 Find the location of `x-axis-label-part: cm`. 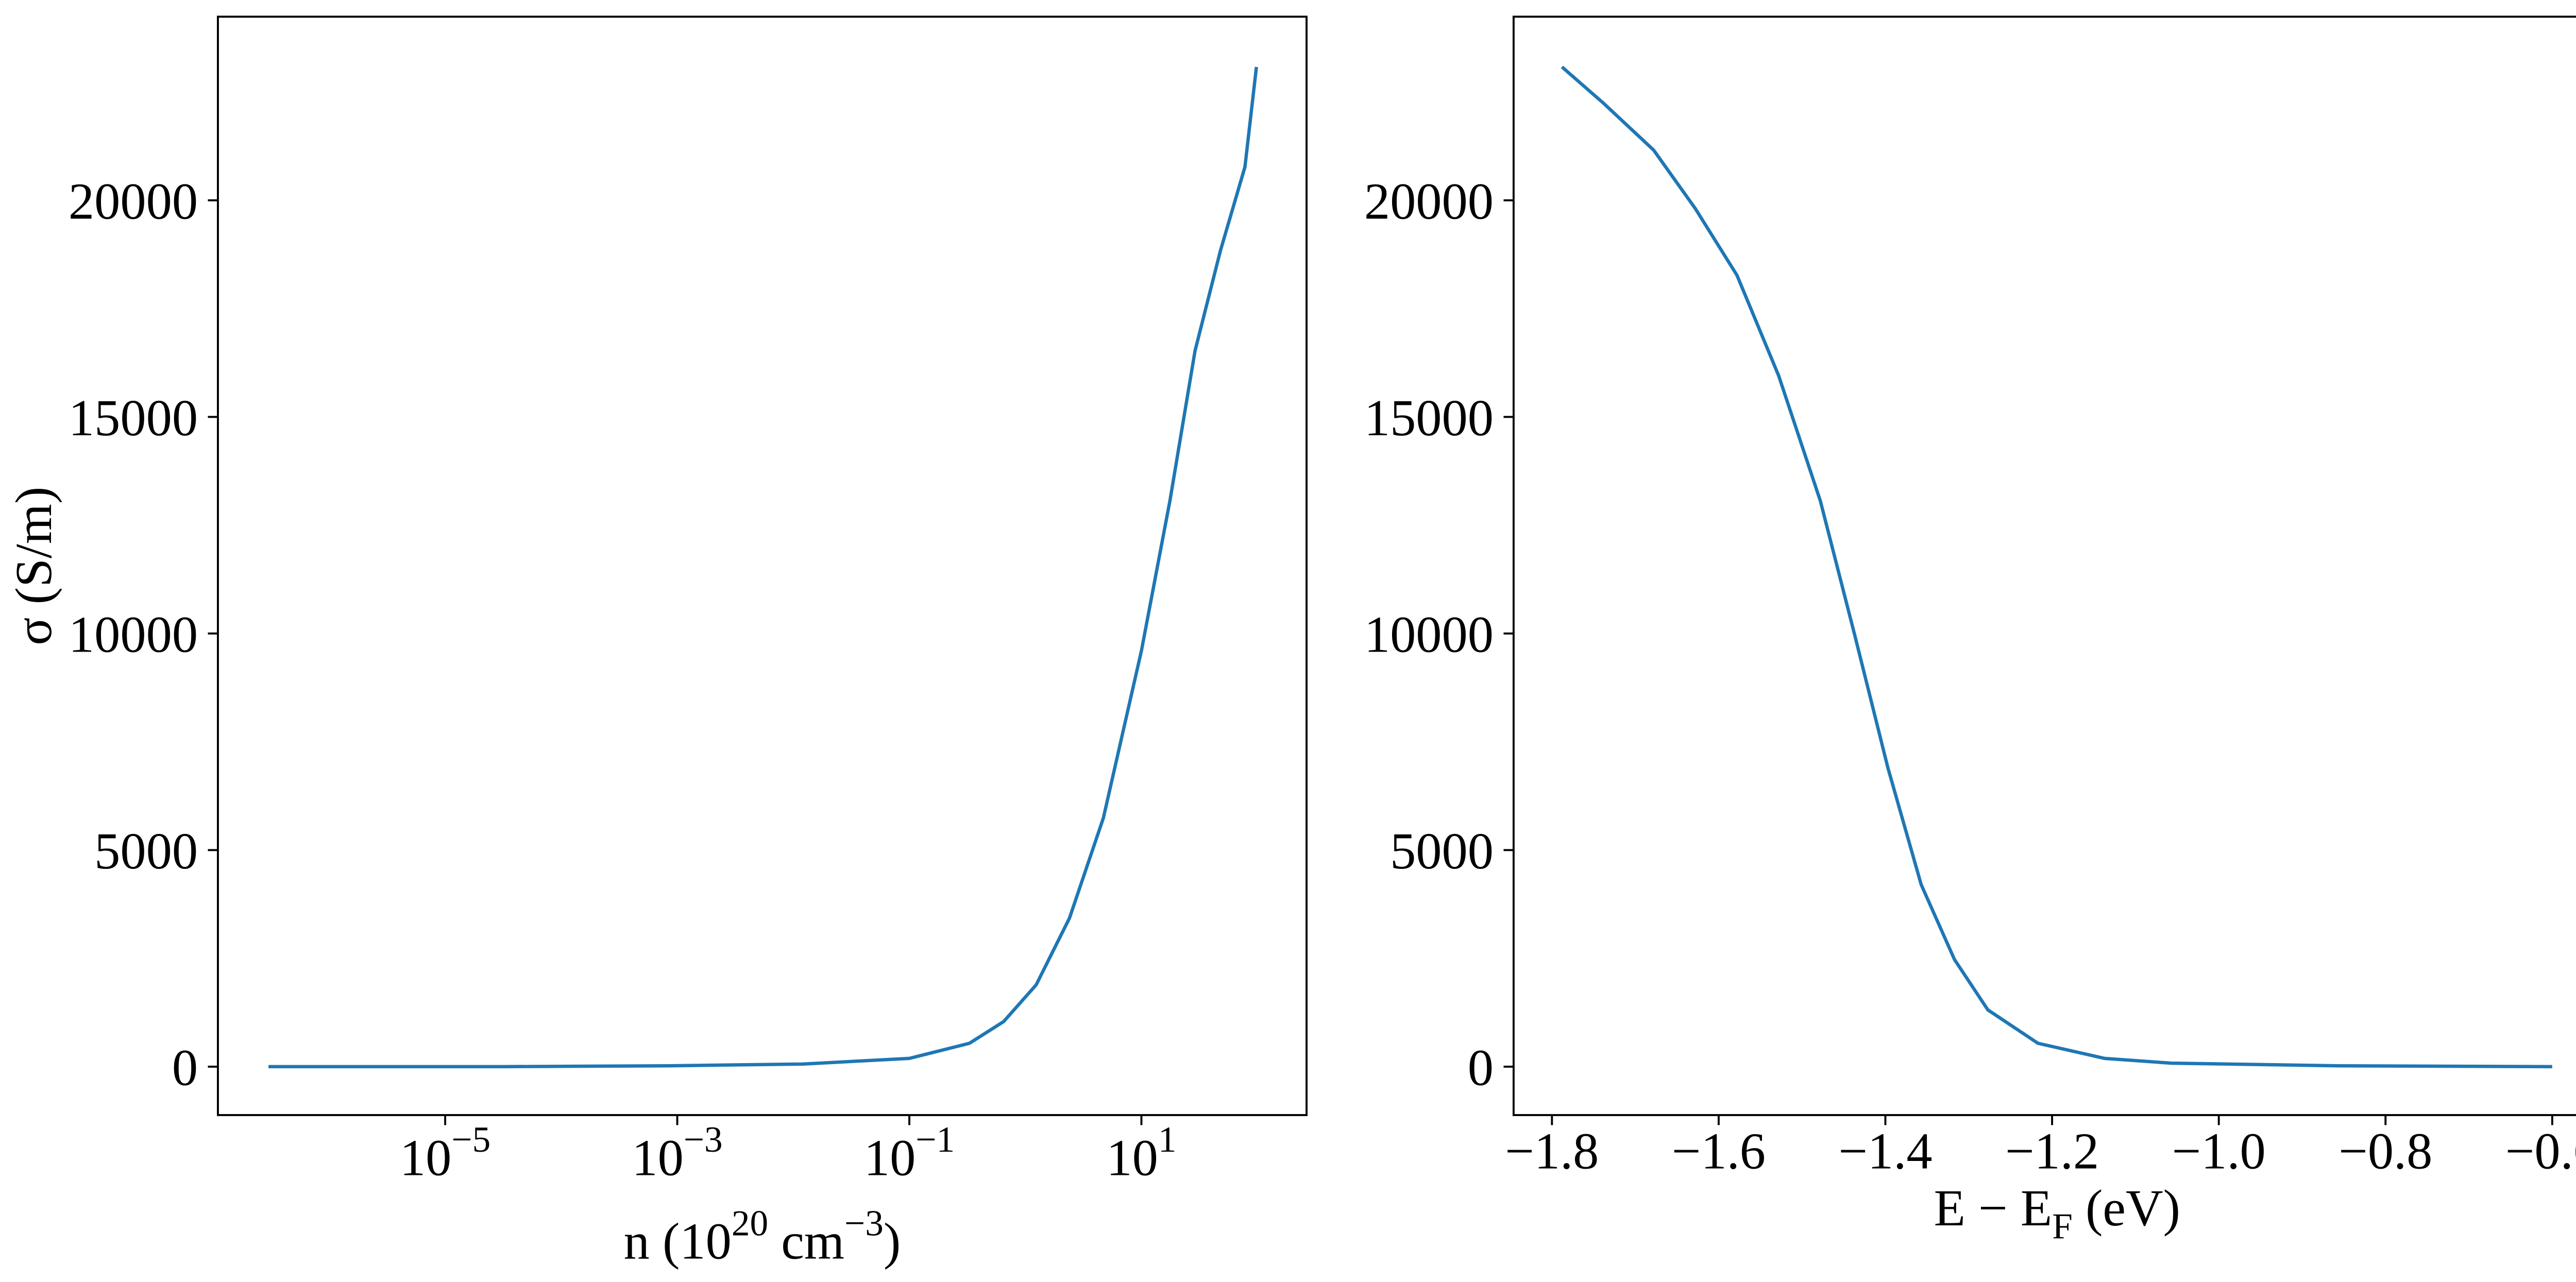

x-axis-label-part: cm is located at coordinates (806, 1241).